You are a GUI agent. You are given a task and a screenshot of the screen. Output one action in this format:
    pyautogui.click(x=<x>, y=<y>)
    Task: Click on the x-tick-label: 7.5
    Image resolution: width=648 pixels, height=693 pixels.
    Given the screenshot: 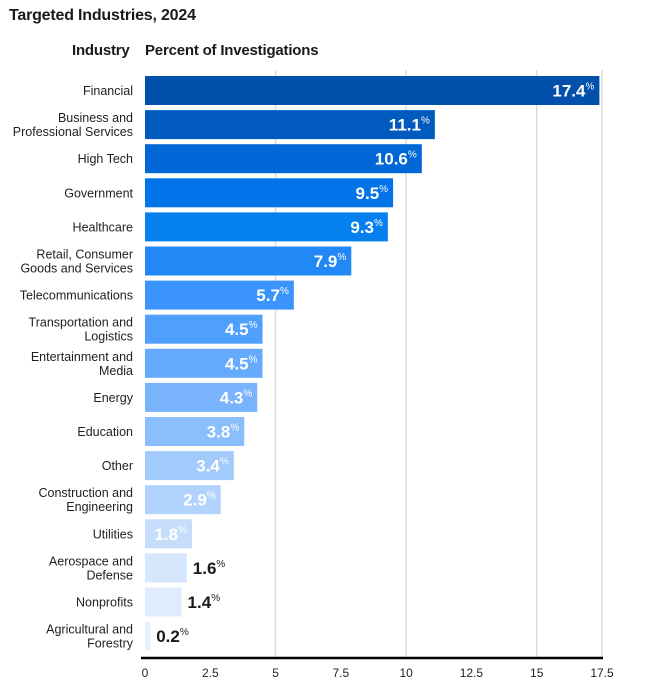 What is the action you would take?
    pyautogui.click(x=341, y=673)
    